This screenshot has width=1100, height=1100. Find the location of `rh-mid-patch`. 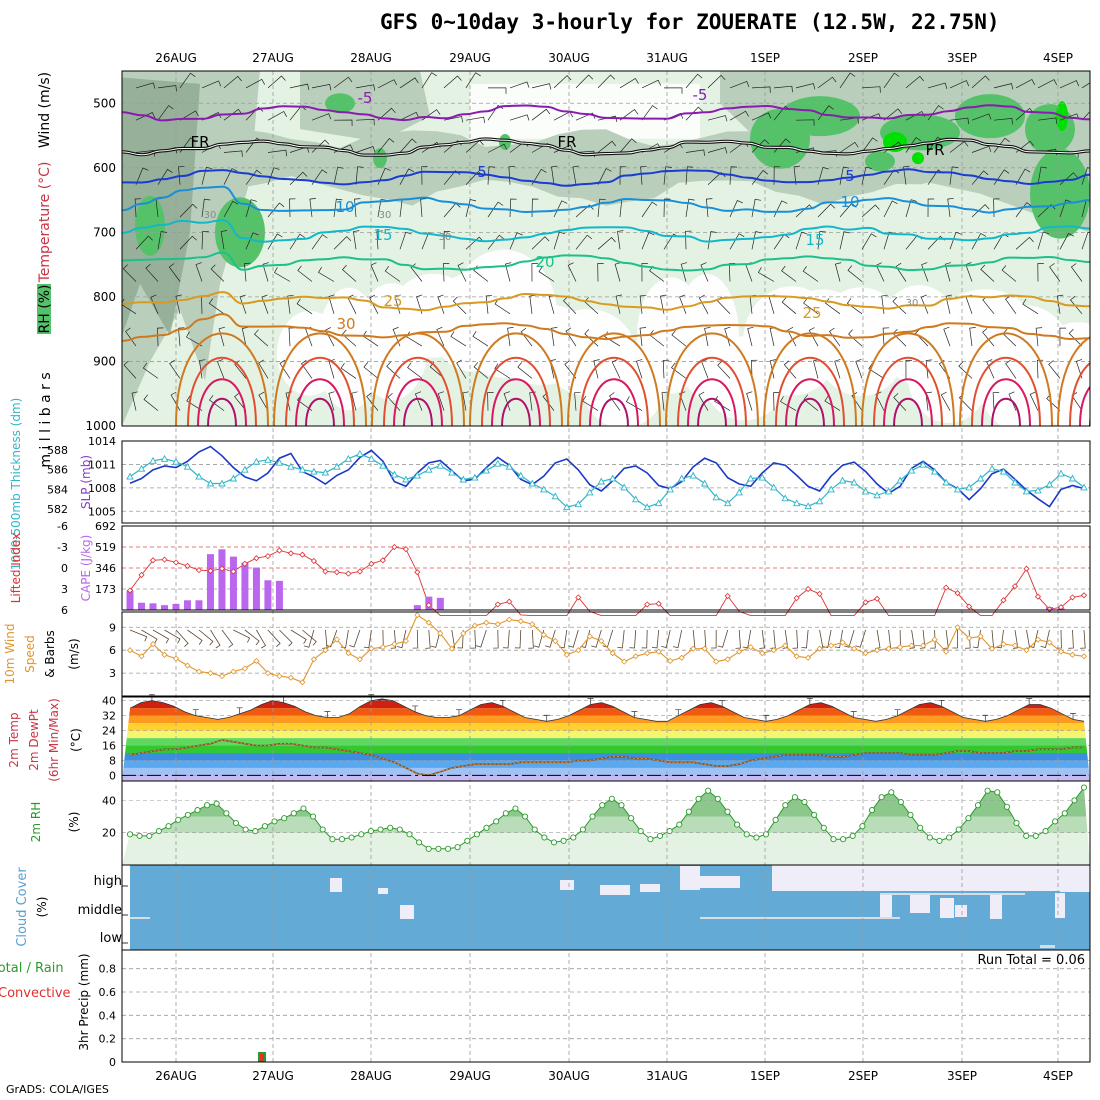

rh-mid-patch is located at coordinates (365, 106).